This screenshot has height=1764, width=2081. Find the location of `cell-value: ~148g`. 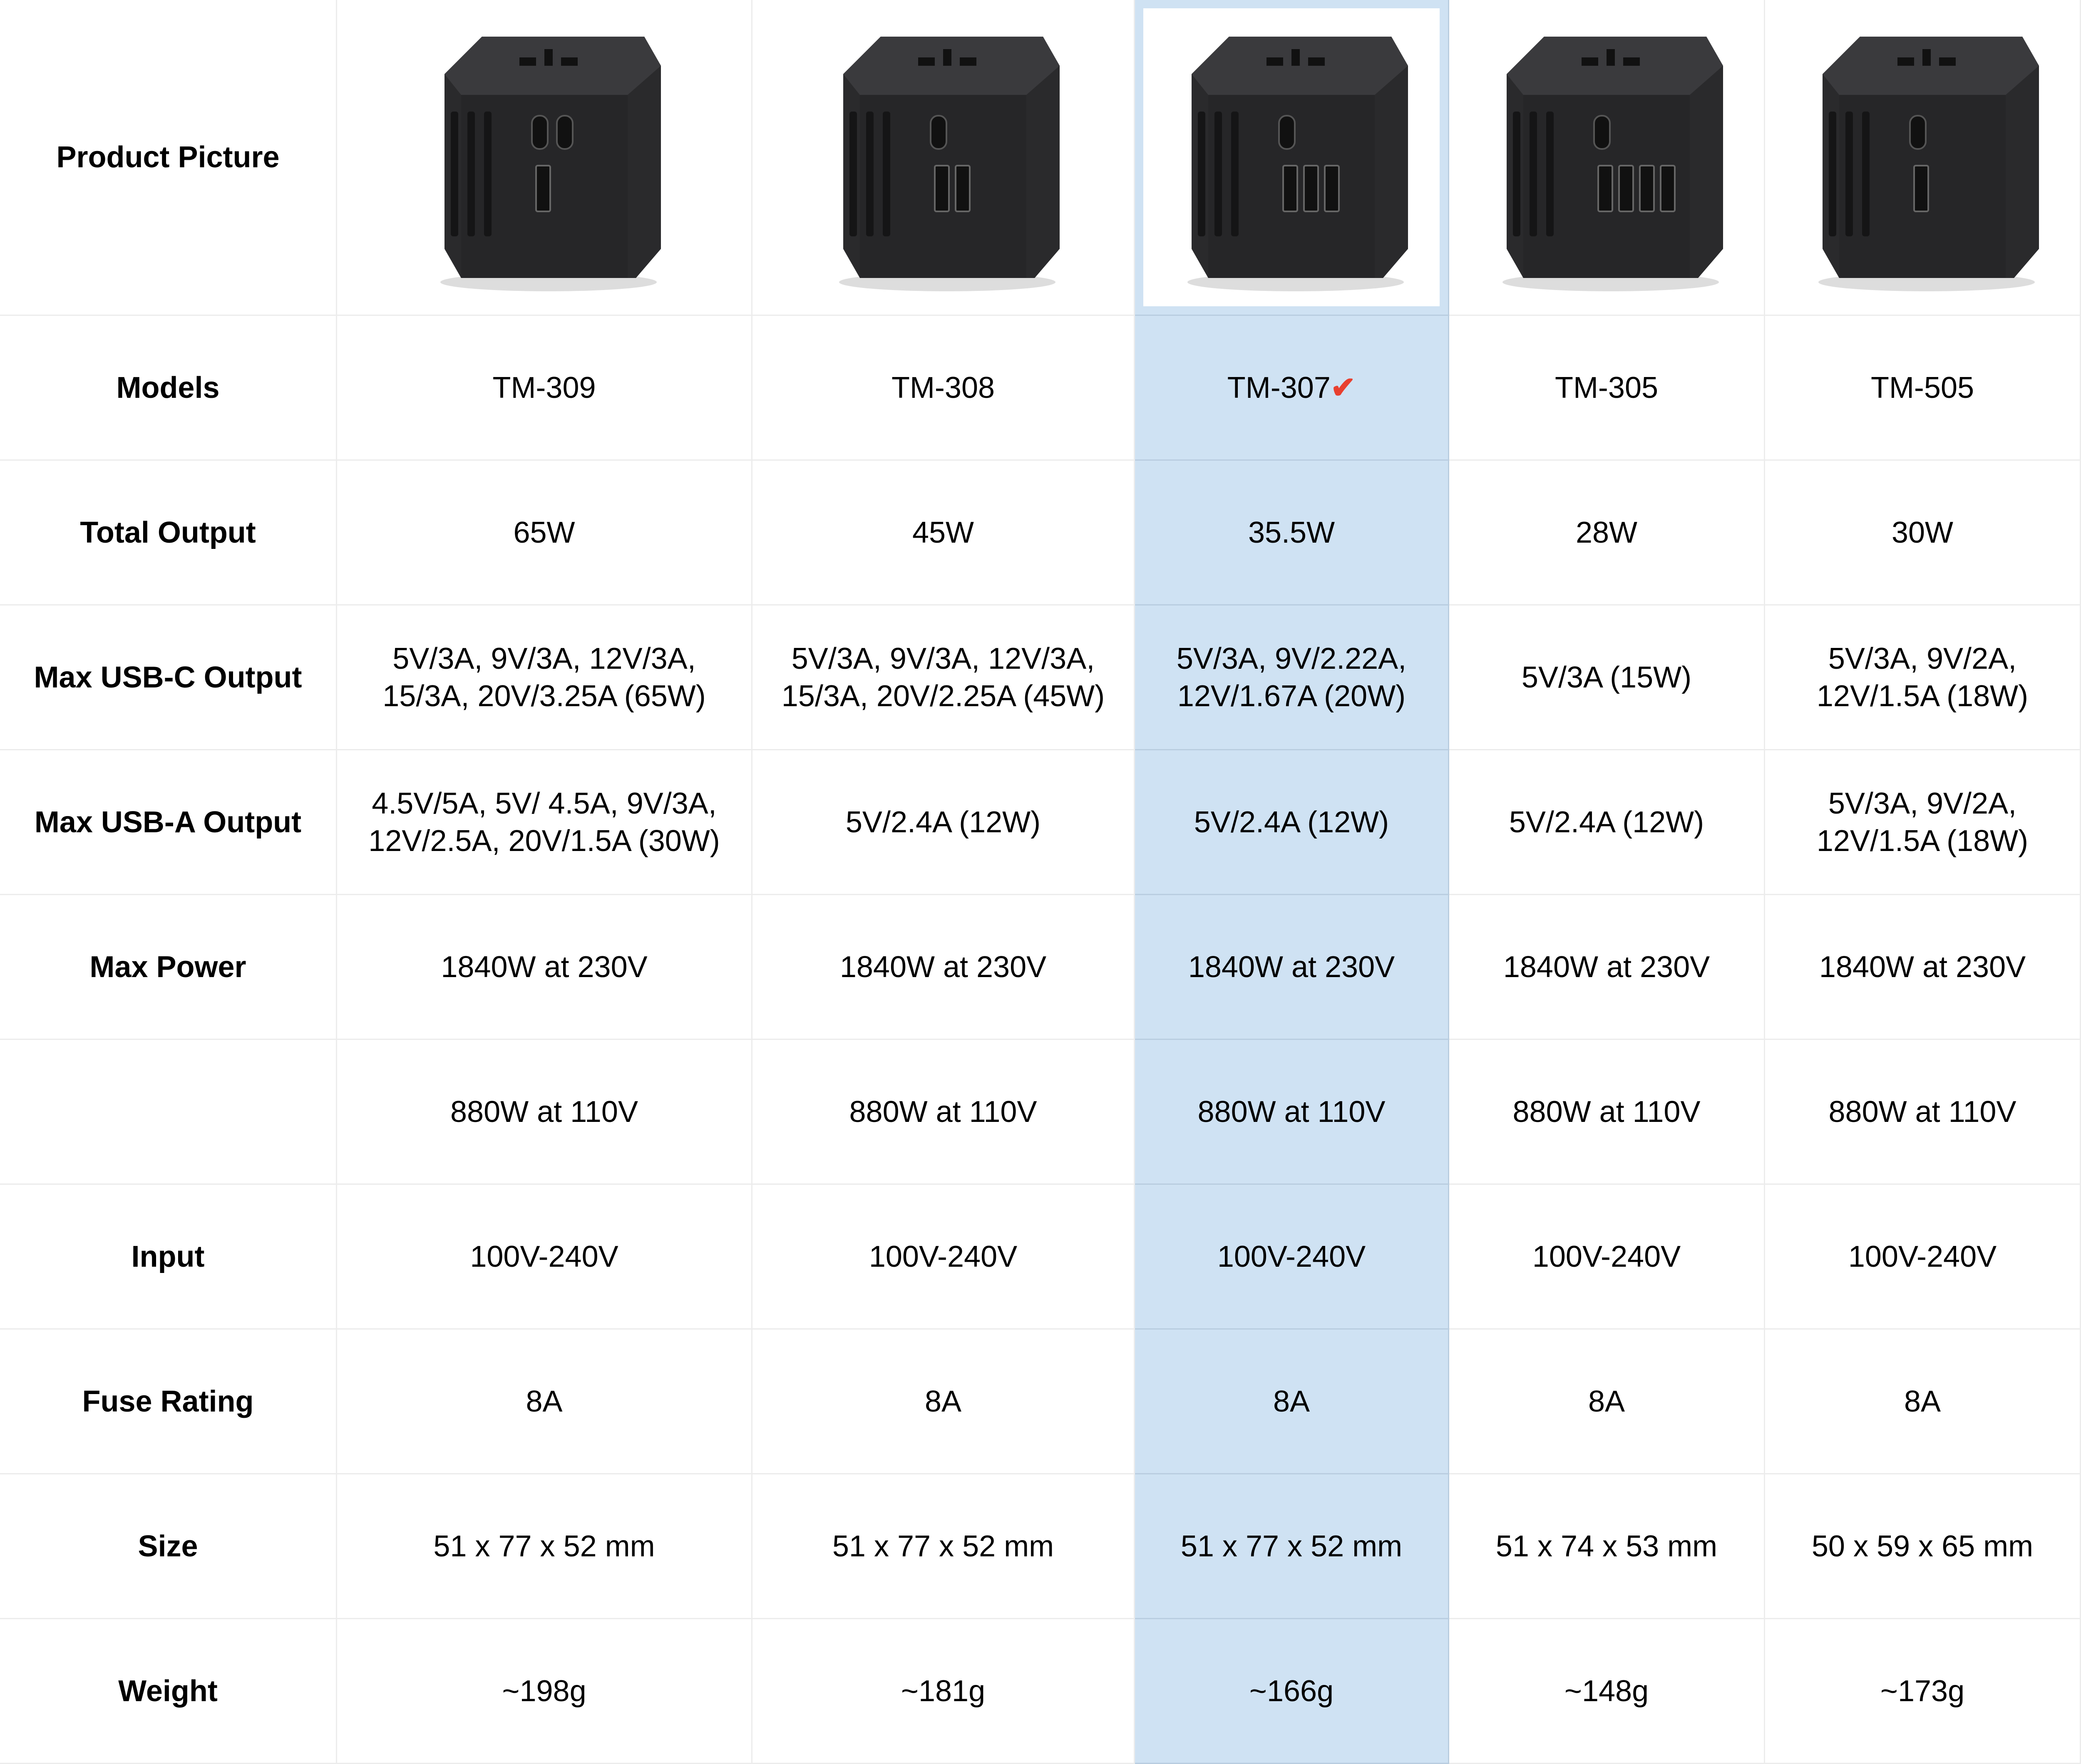

cell-value: ~148g is located at coordinates (1606, 1691).